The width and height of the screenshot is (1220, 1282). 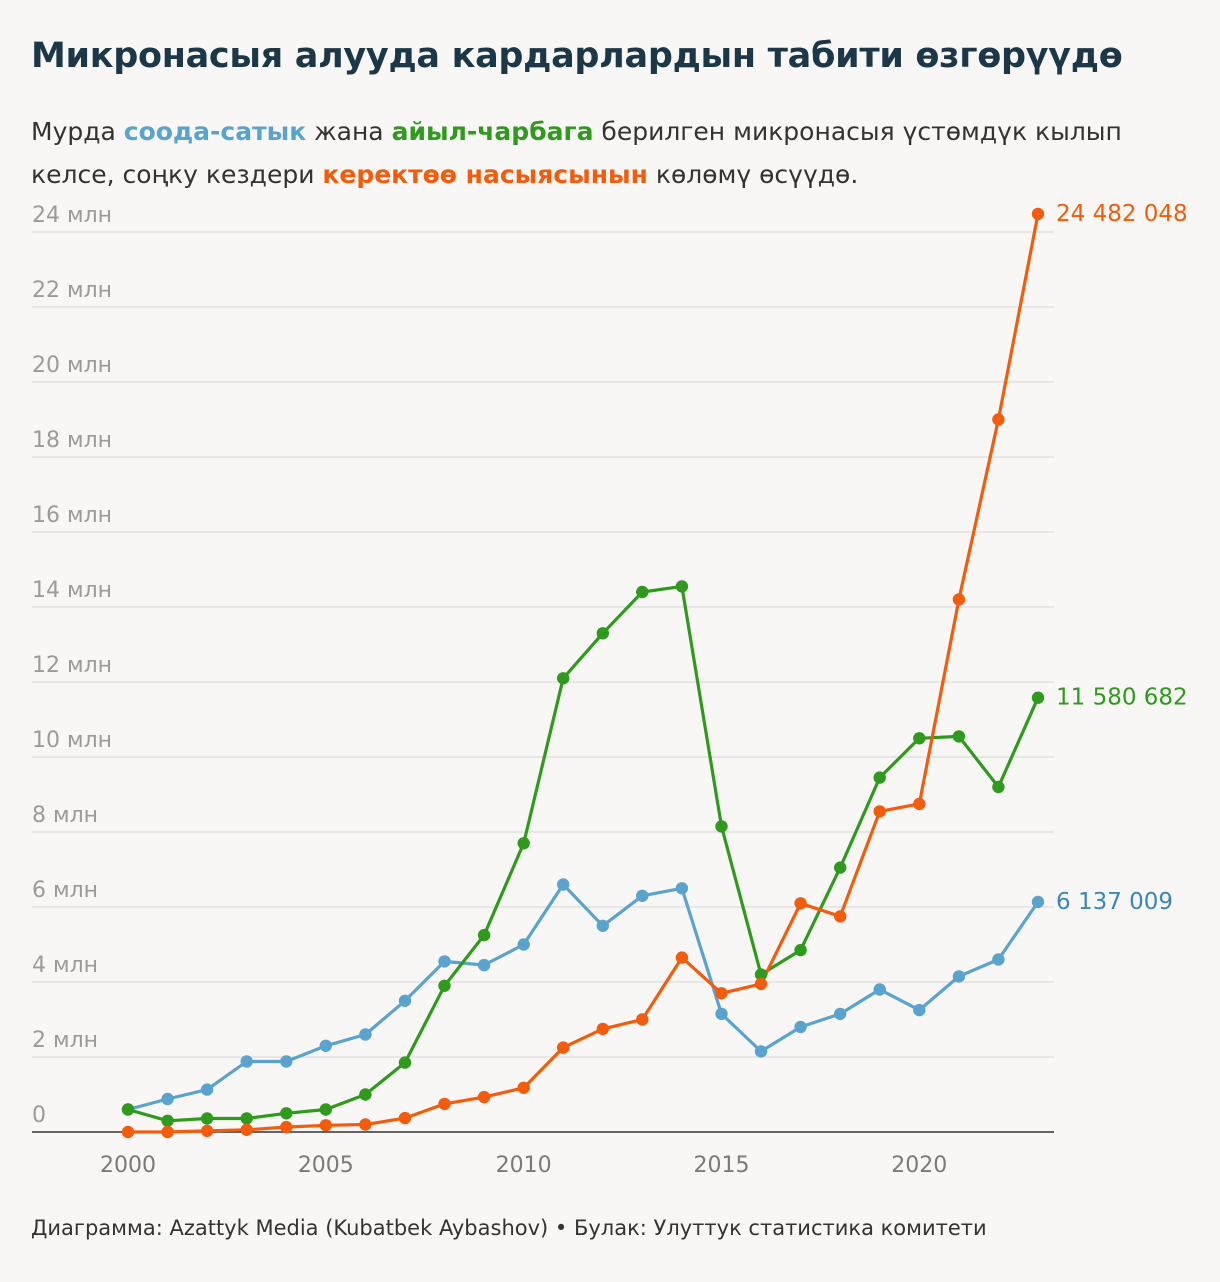 I want to click on y-tick-label: 18 млн, so click(x=72, y=440).